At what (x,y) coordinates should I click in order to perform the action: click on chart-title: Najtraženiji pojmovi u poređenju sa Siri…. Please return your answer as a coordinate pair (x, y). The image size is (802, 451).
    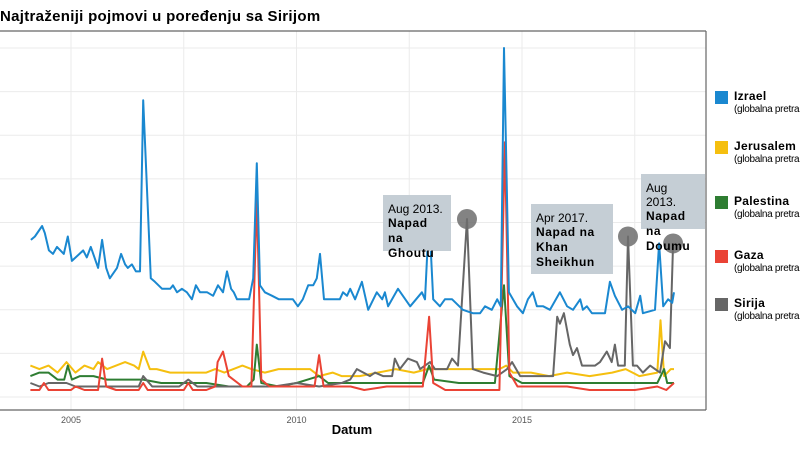
    Looking at the image, I should click on (160, 16).